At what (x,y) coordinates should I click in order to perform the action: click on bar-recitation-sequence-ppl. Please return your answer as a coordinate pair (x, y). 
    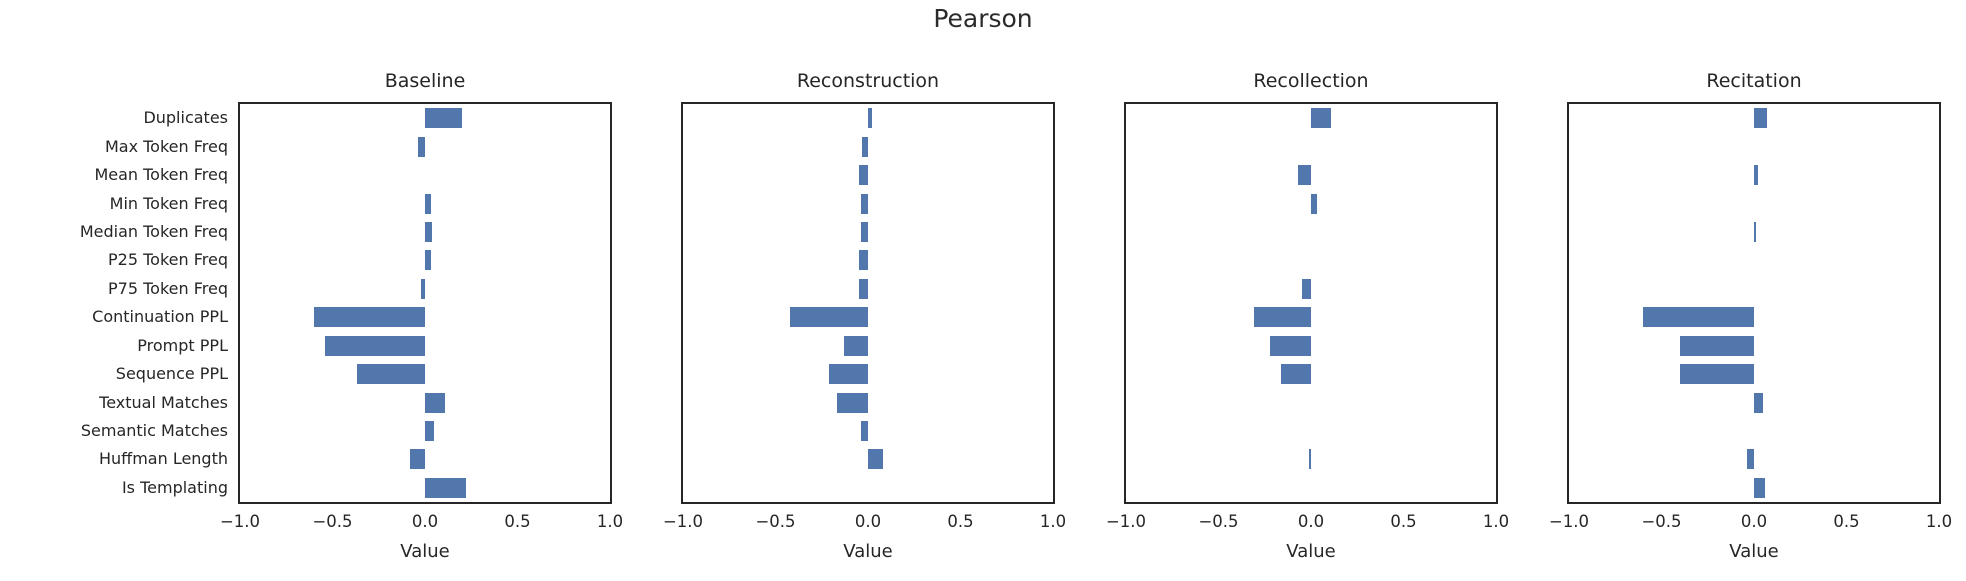
    Looking at the image, I should click on (1717, 374).